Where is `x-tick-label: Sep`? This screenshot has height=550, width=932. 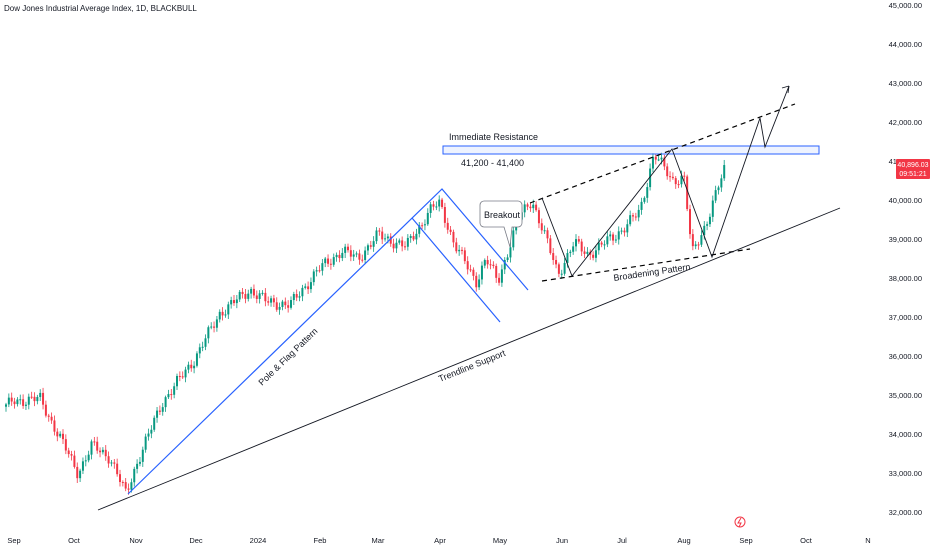
x-tick-label: Sep is located at coordinates (13, 540).